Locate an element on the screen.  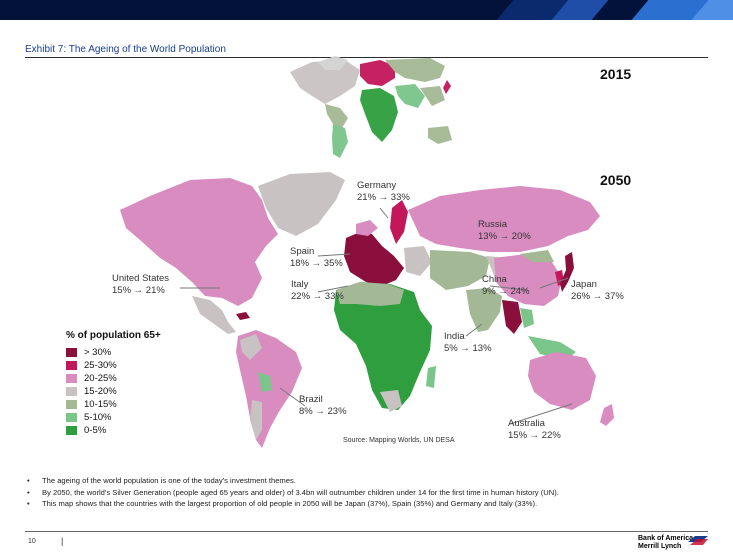
country-label-india: India 5% → 13% is located at coordinates (468, 342).